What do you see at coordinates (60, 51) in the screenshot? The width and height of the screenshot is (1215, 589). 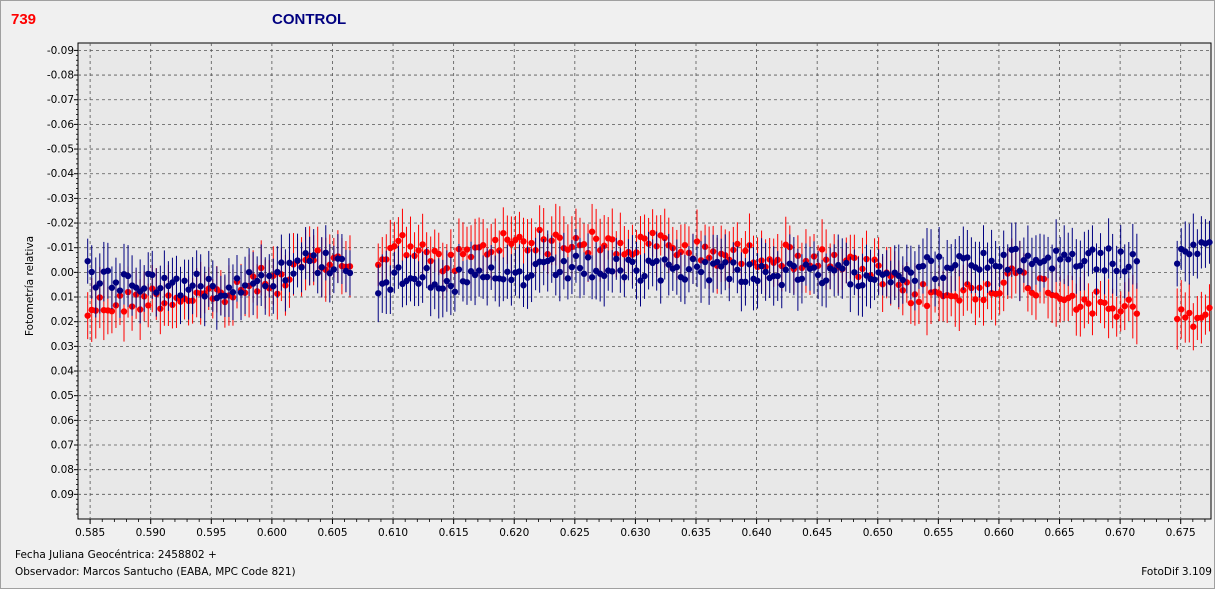 I see `y-tick-label: -0.09` at bounding box center [60, 51].